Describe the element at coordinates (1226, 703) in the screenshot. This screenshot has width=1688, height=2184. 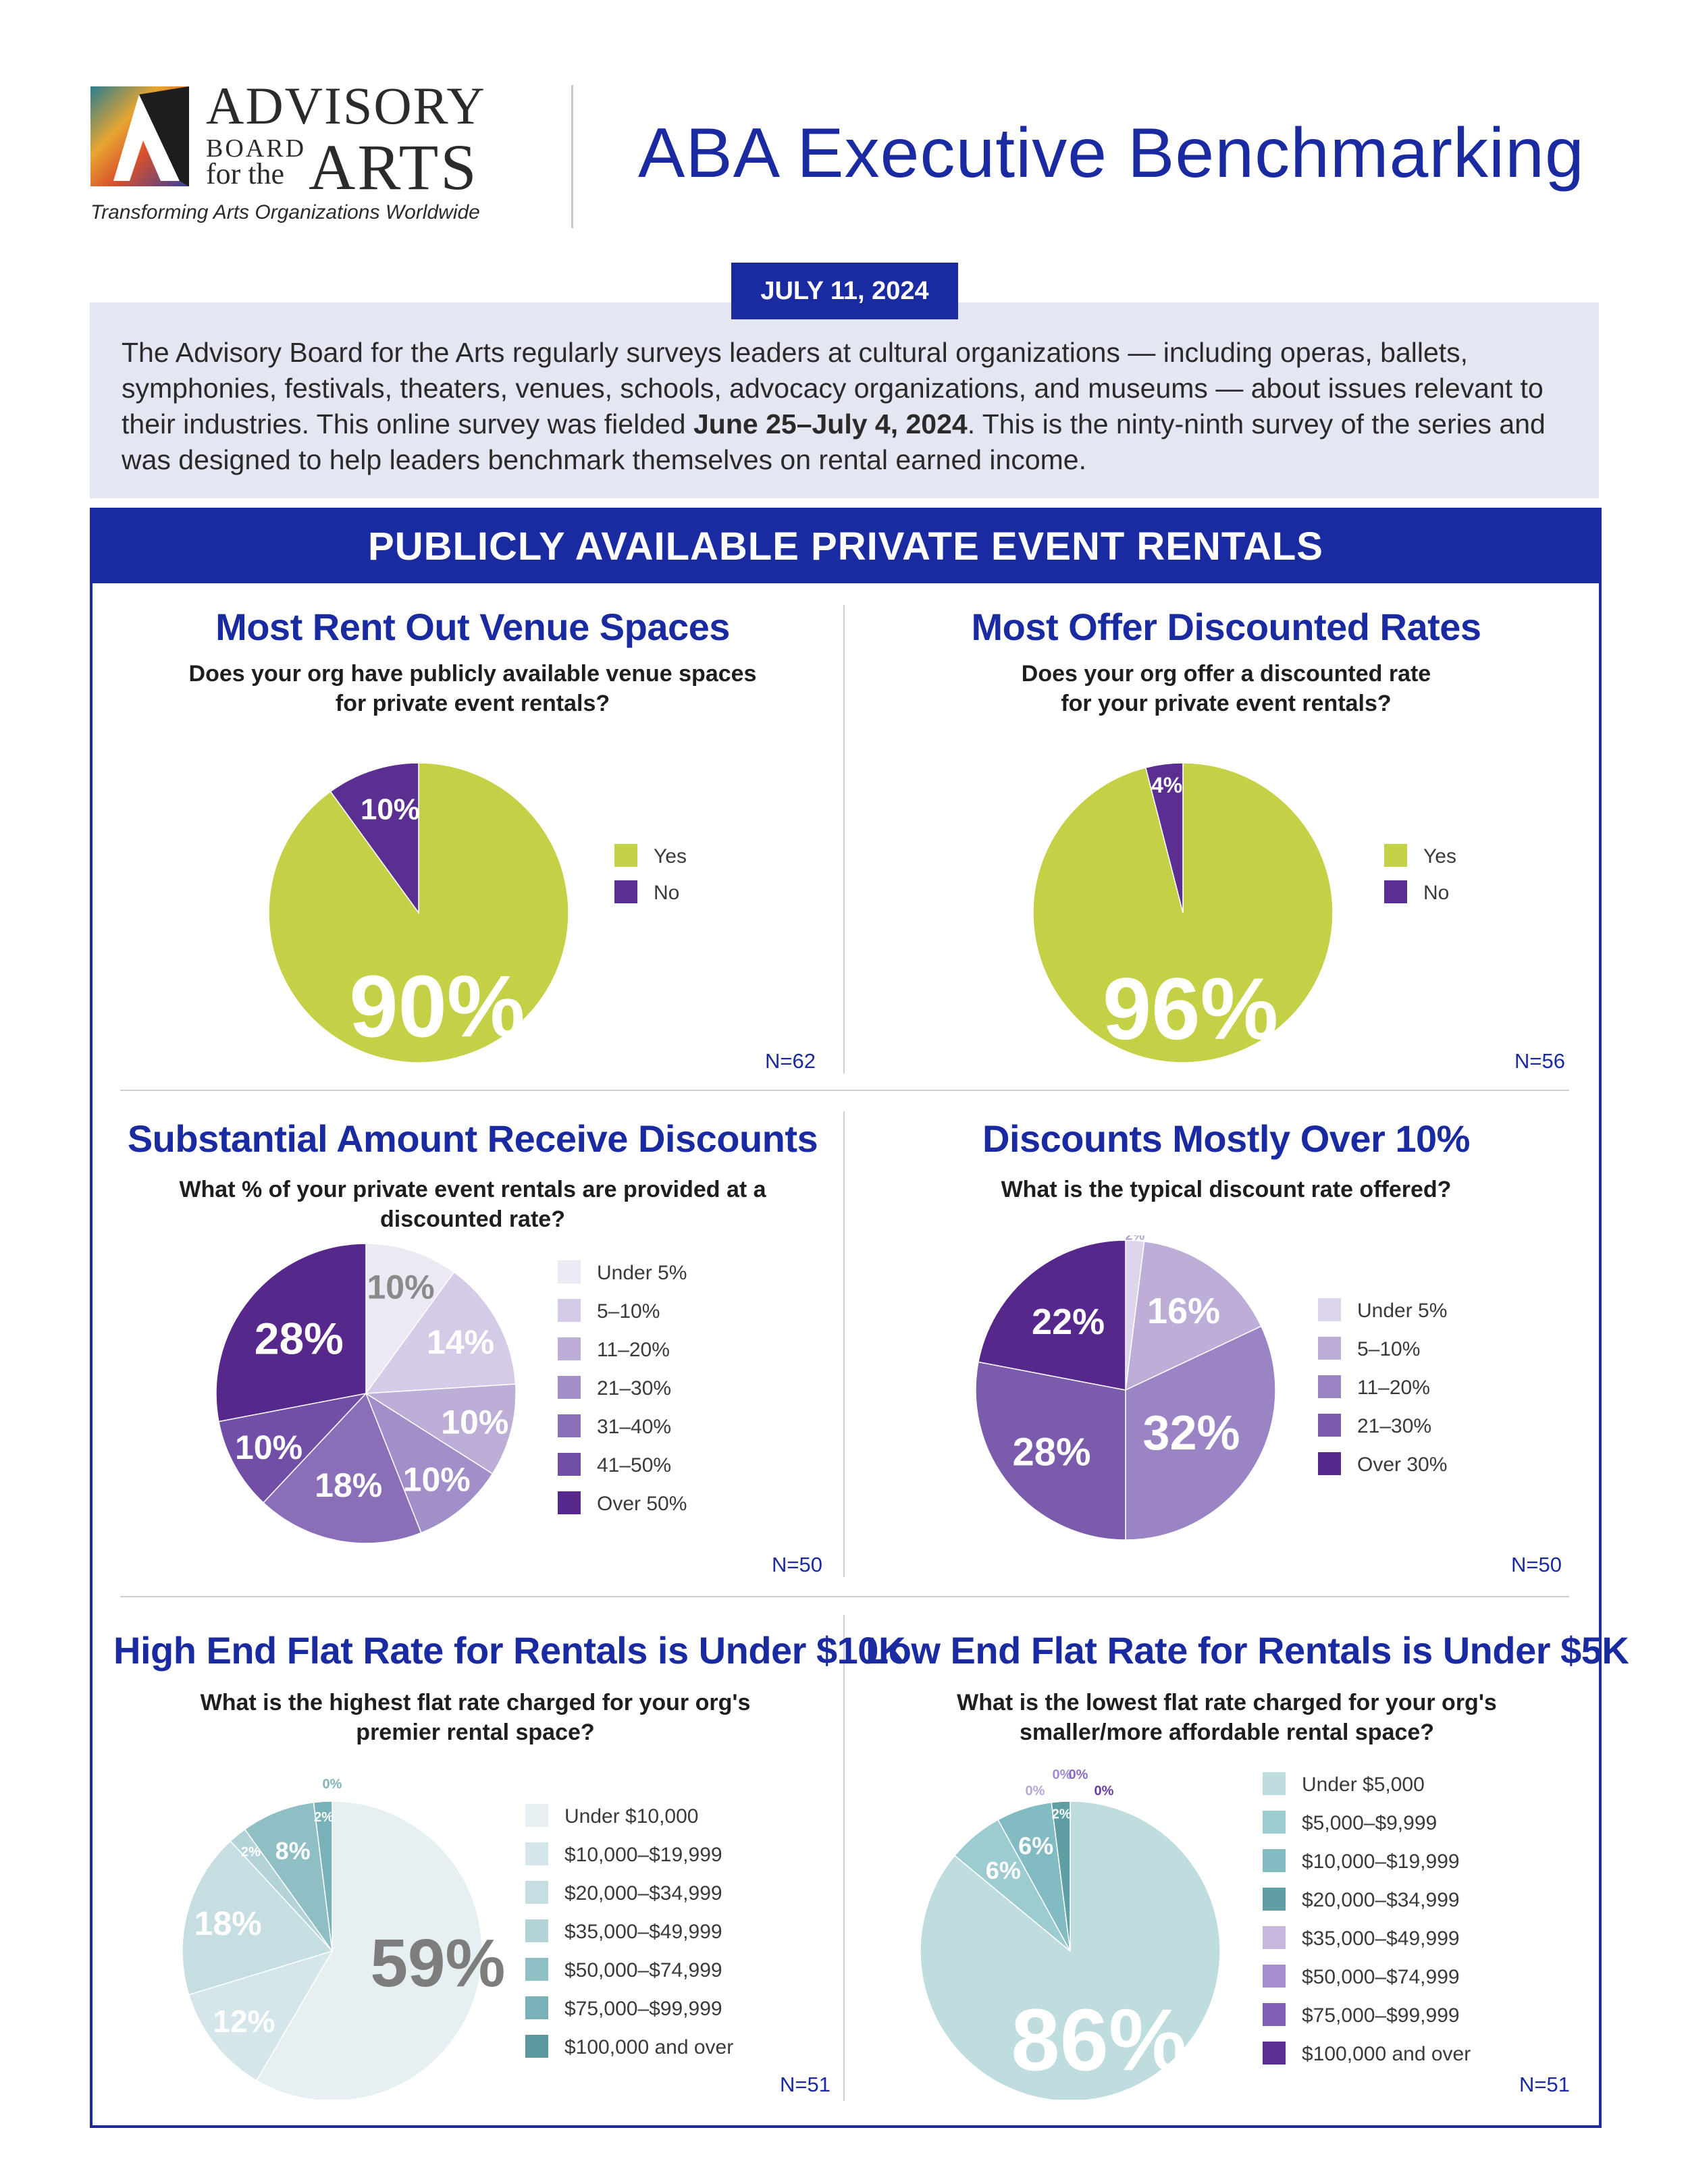
I see `question-line: for your private event rentals?` at that location.